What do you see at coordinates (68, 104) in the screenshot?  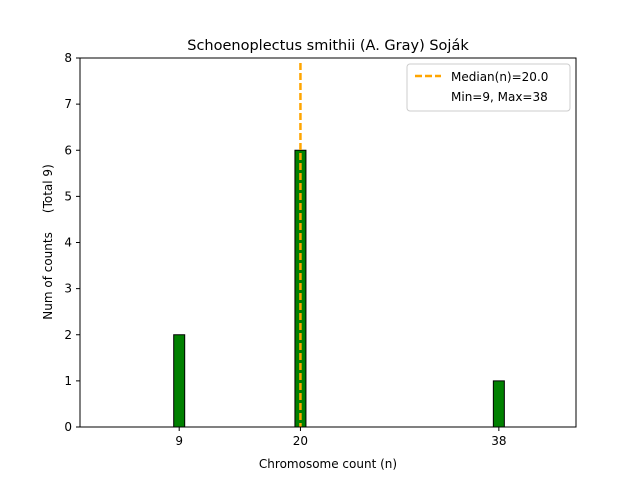 I see `y-tick-label-7: 7` at bounding box center [68, 104].